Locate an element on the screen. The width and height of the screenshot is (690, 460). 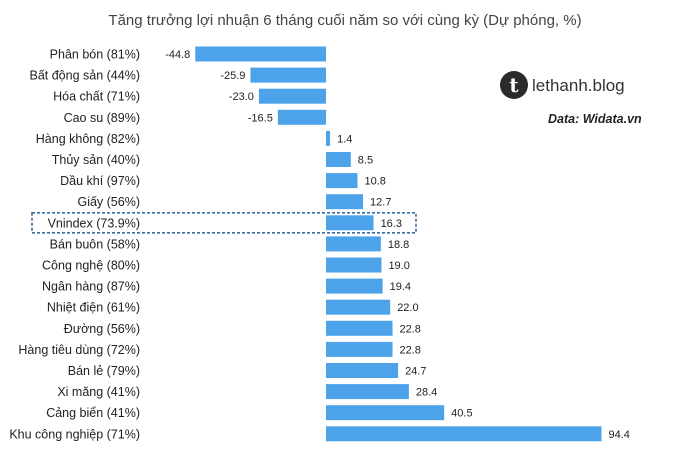
category-label: Hóa chất (71%) is located at coordinates (96, 97).